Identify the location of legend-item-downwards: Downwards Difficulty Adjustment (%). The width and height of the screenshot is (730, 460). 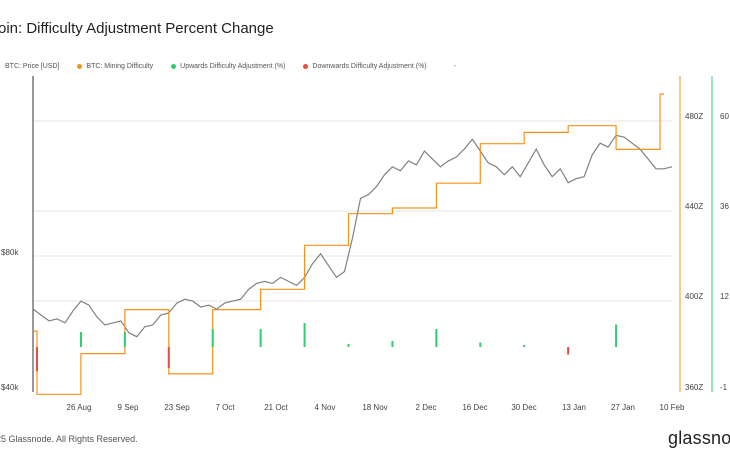
(365, 66).